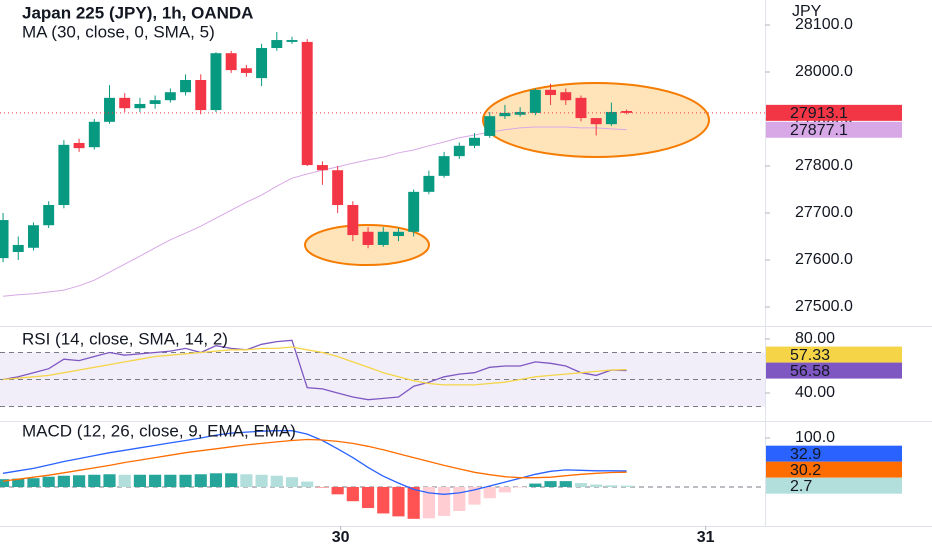  Describe the element at coordinates (824, 306) in the screenshot. I see `y-tick-label: 27500.0` at that location.